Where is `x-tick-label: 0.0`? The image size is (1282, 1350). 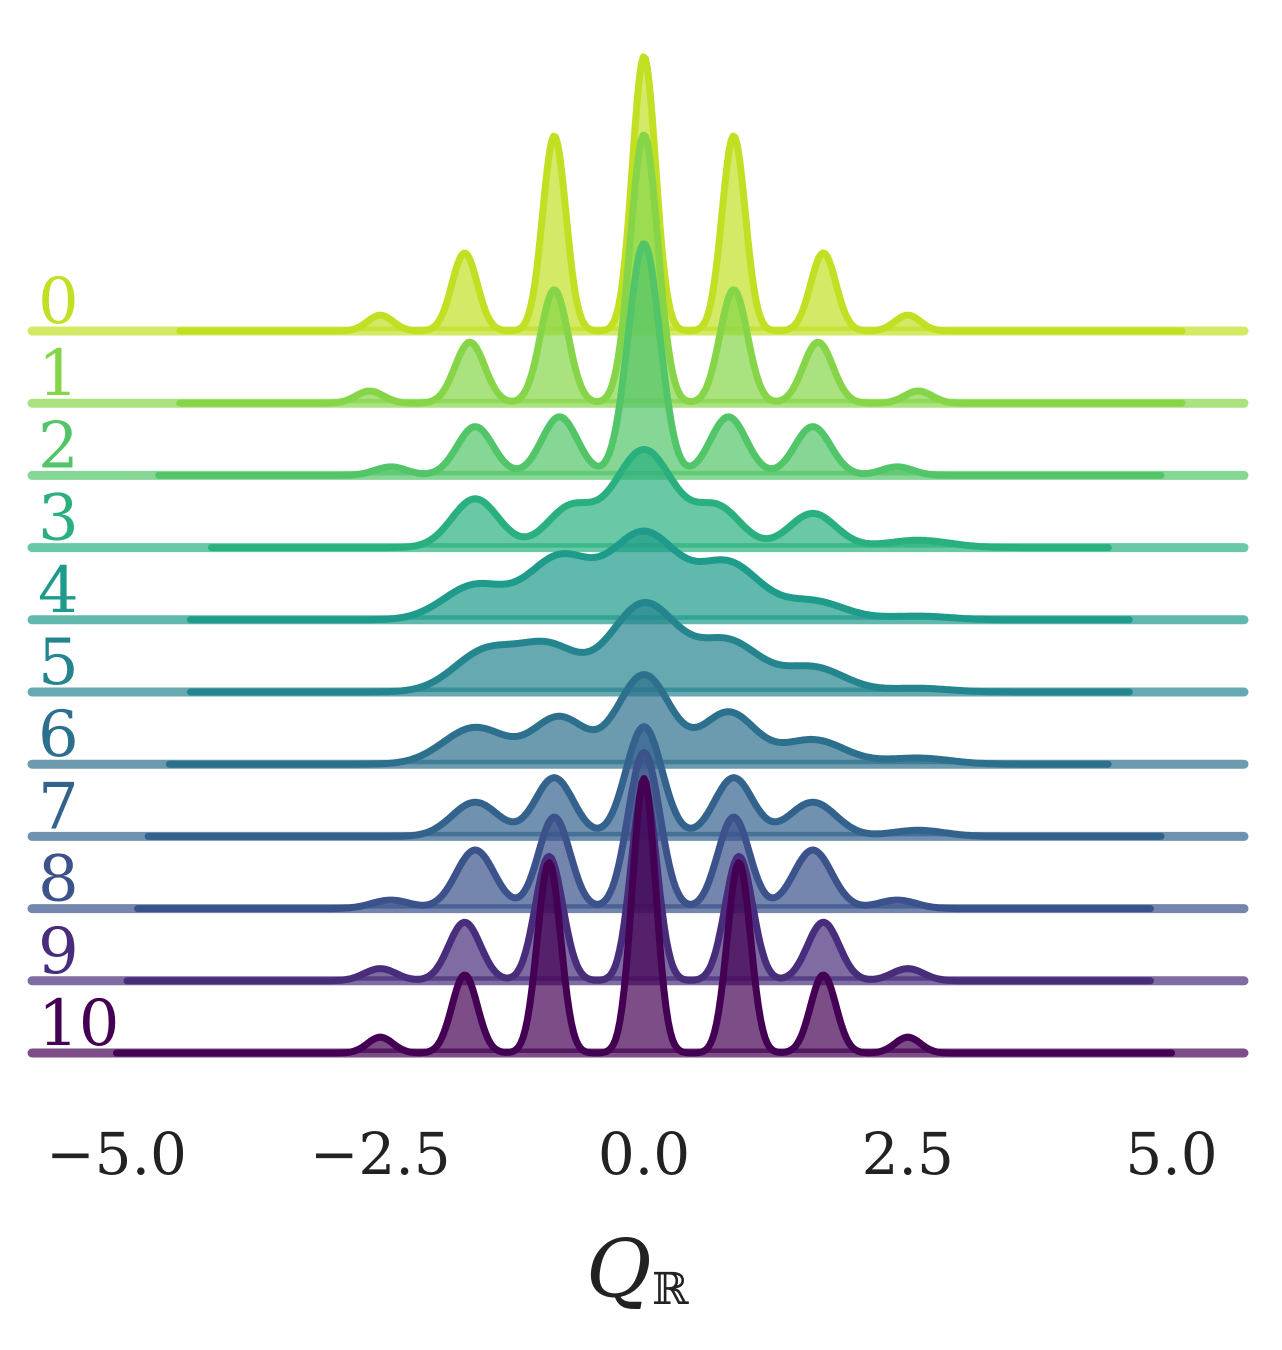 x-tick-label: 0.0 is located at coordinates (644, 1154).